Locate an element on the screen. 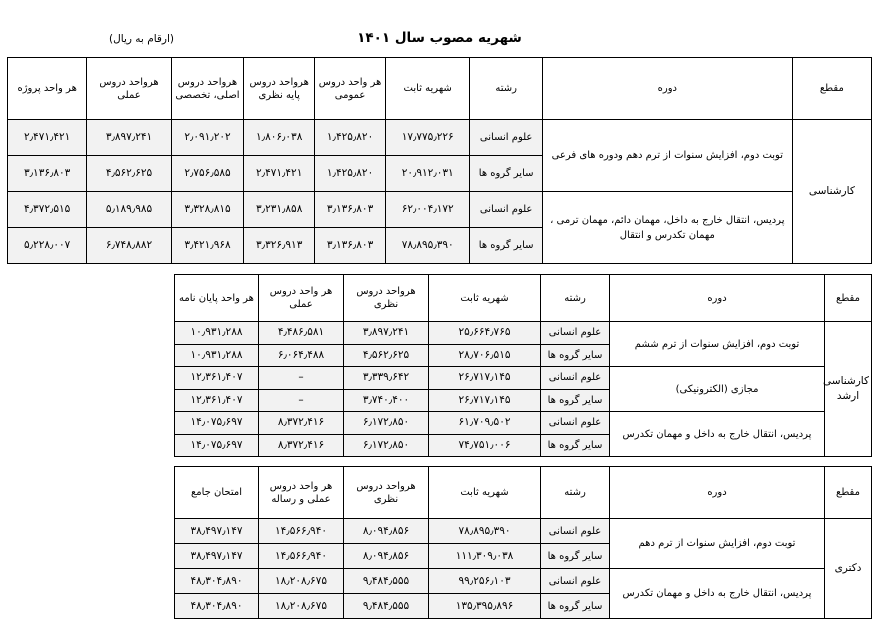  header-practical-unit: هرواحد دروس عملی is located at coordinates (129, 88).